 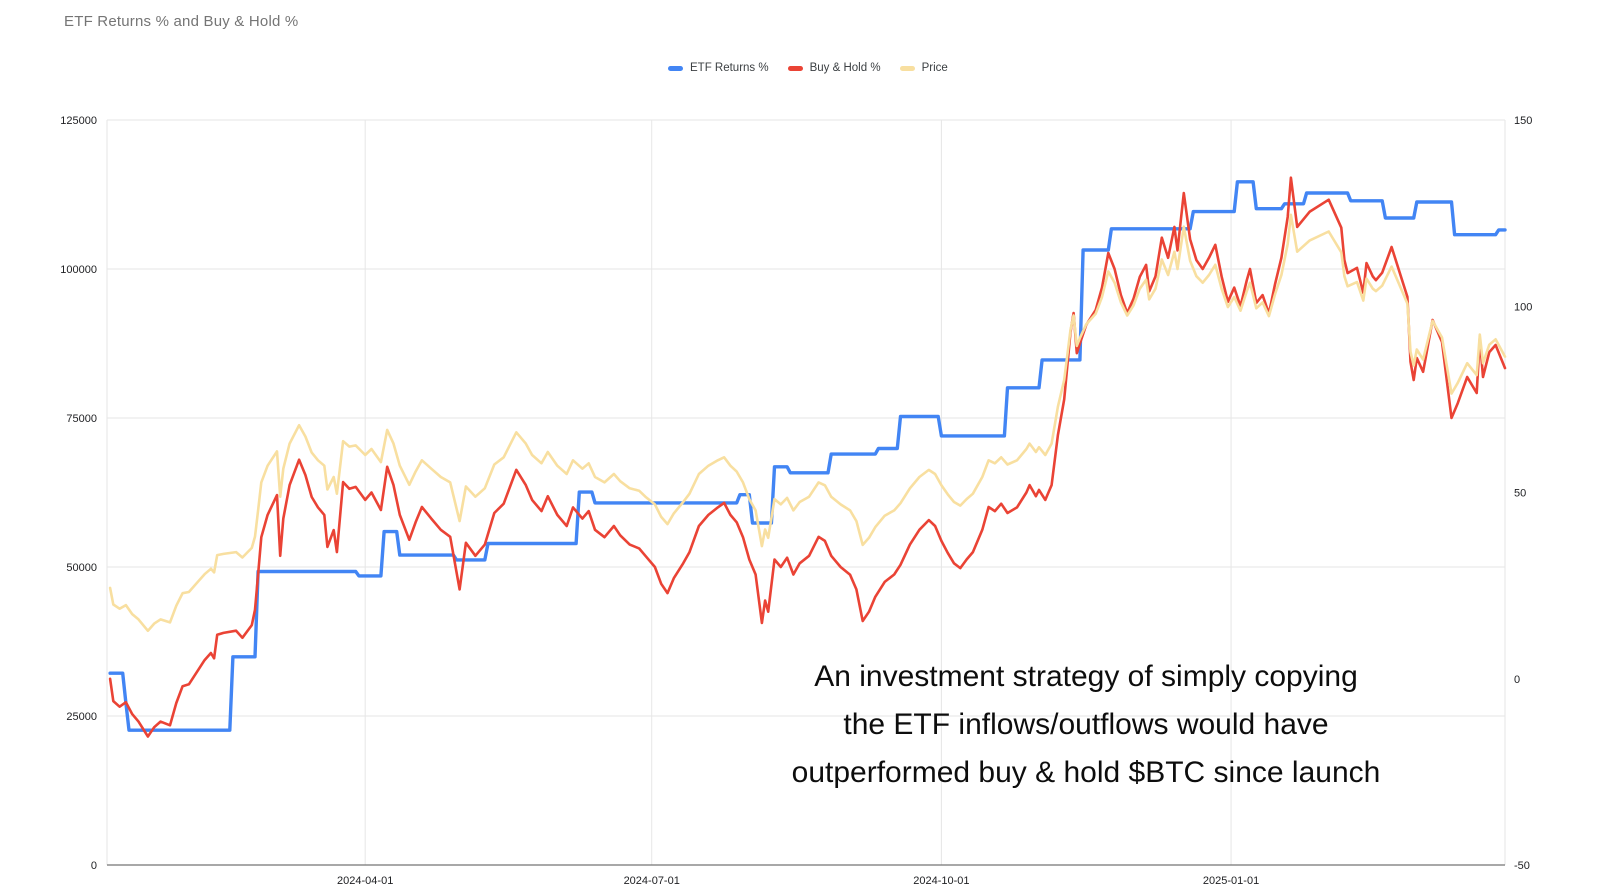 I want to click on svg-text: 2024-04-01, so click(x=365, y=881).